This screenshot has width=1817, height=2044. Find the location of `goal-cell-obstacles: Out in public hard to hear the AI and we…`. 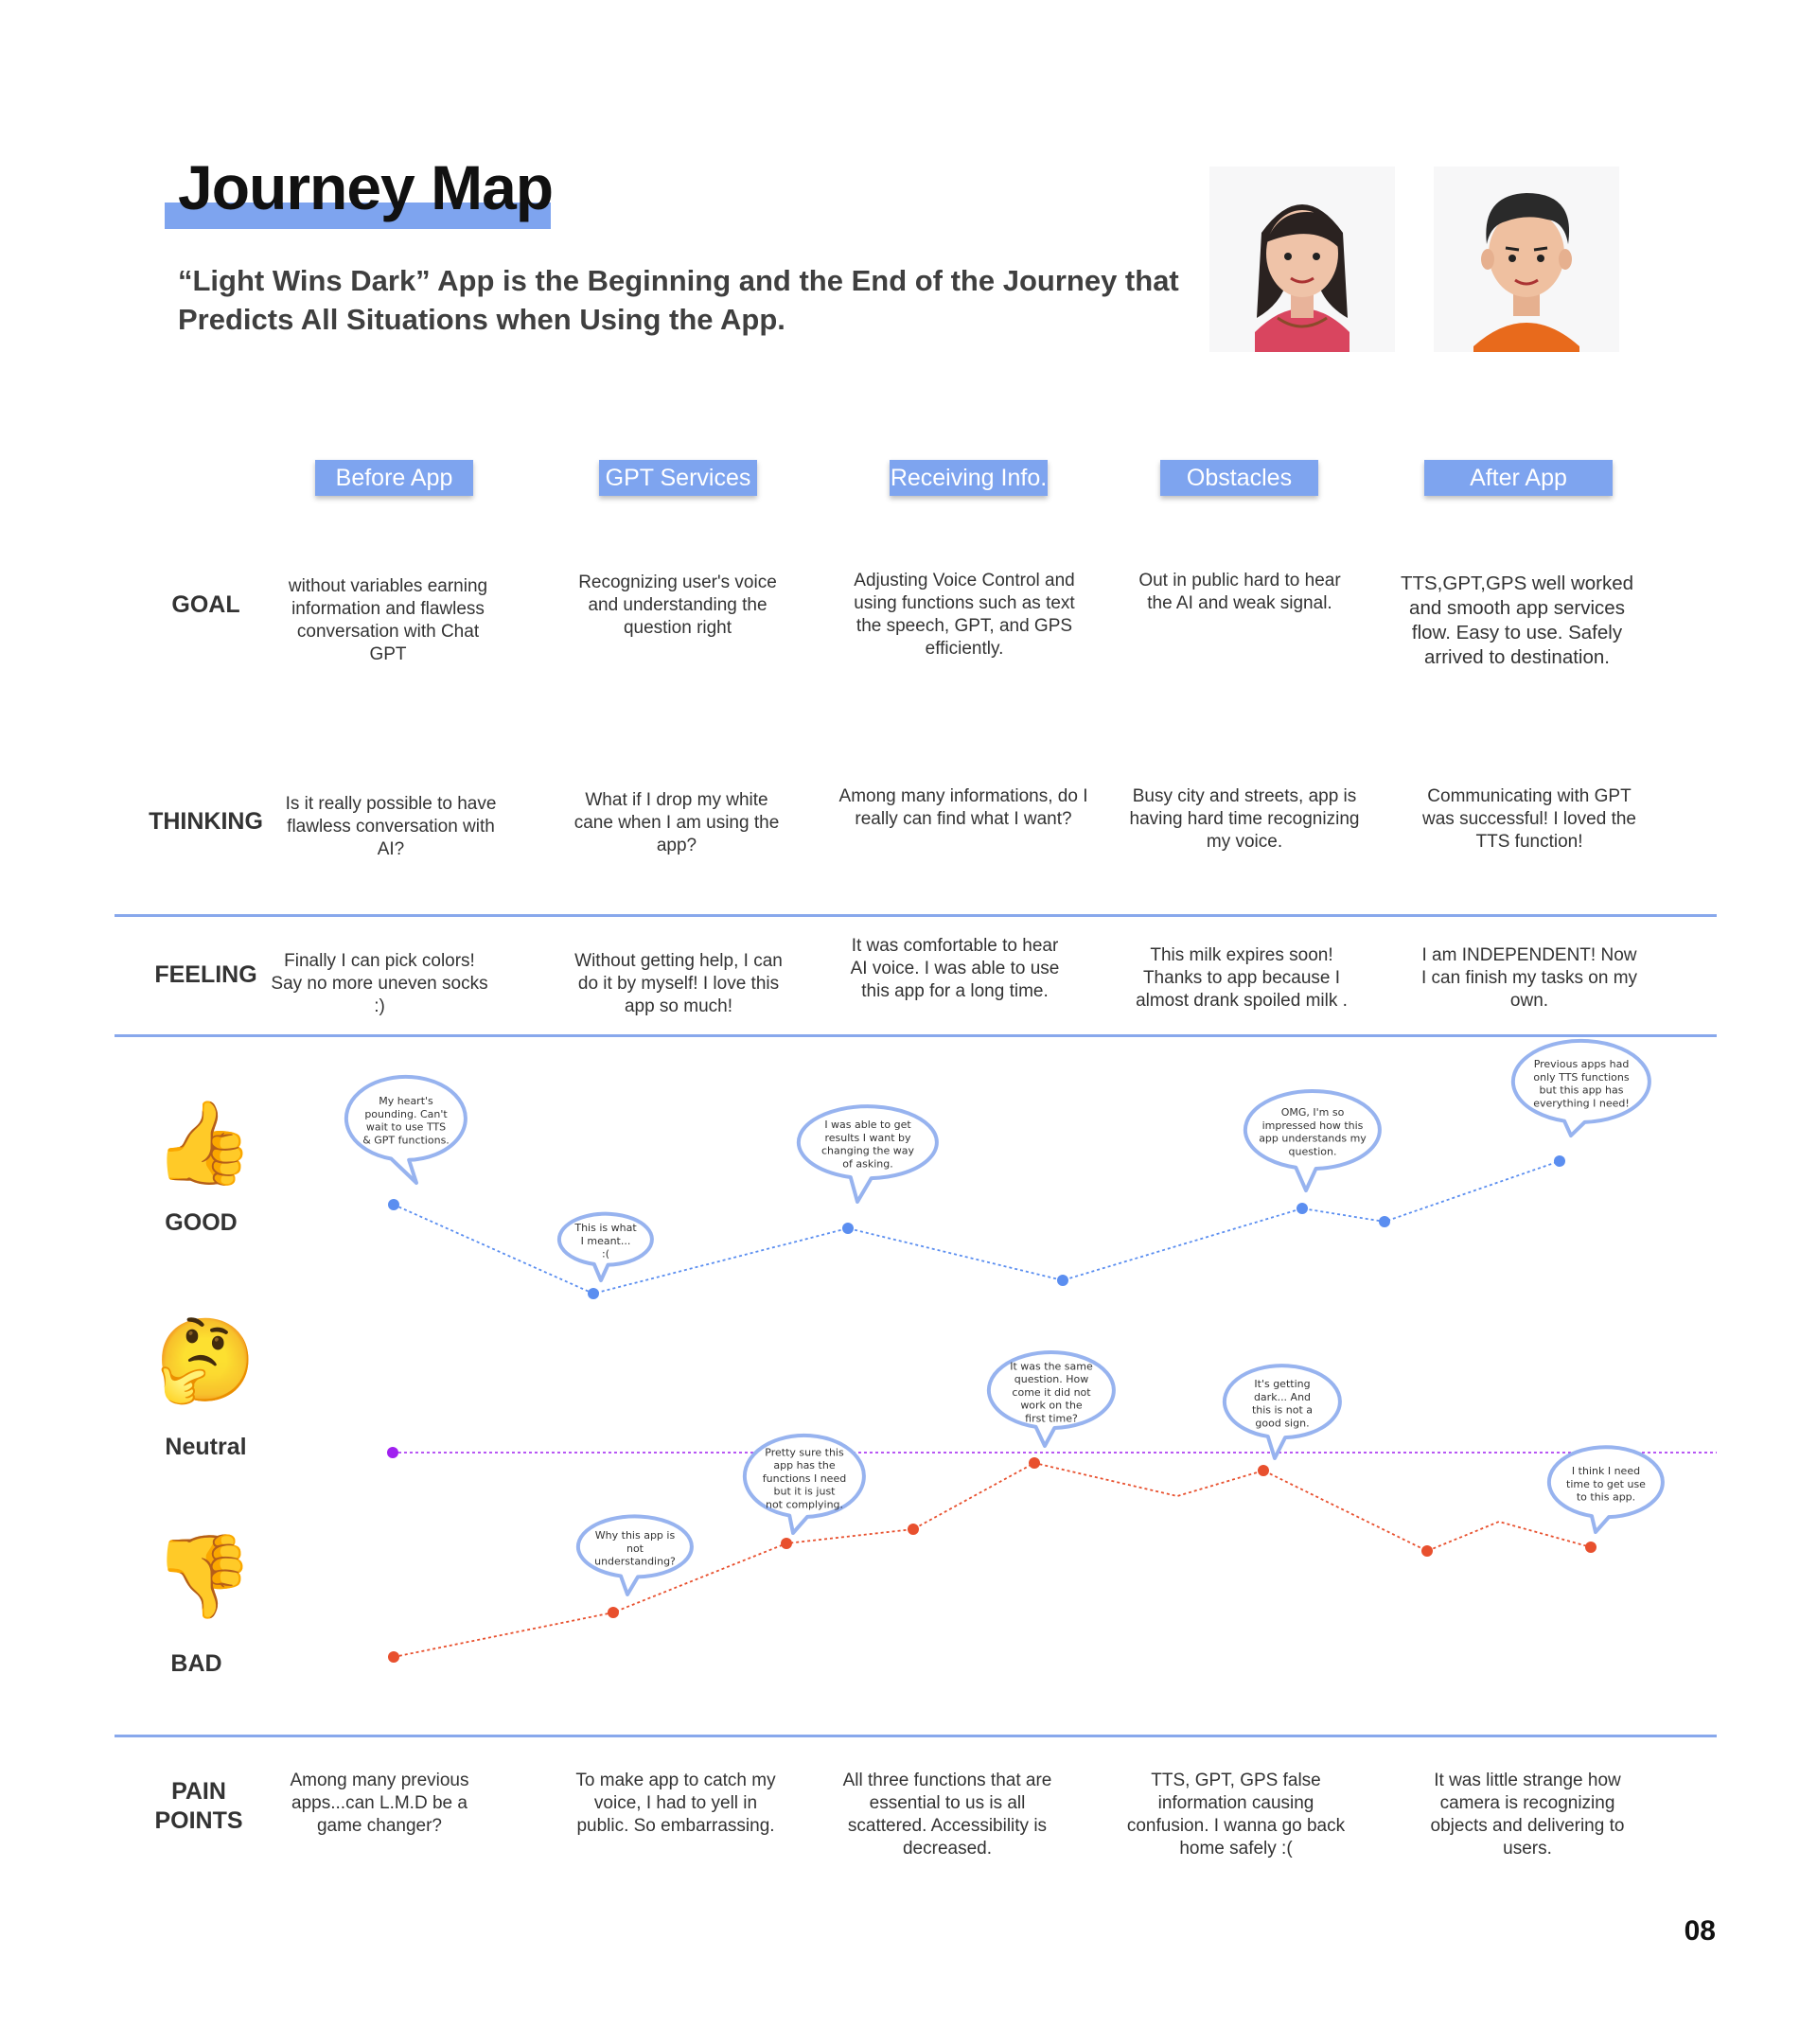

goal-cell-obstacles: Out in public hard to hear the AI and we… is located at coordinates (1239, 592).